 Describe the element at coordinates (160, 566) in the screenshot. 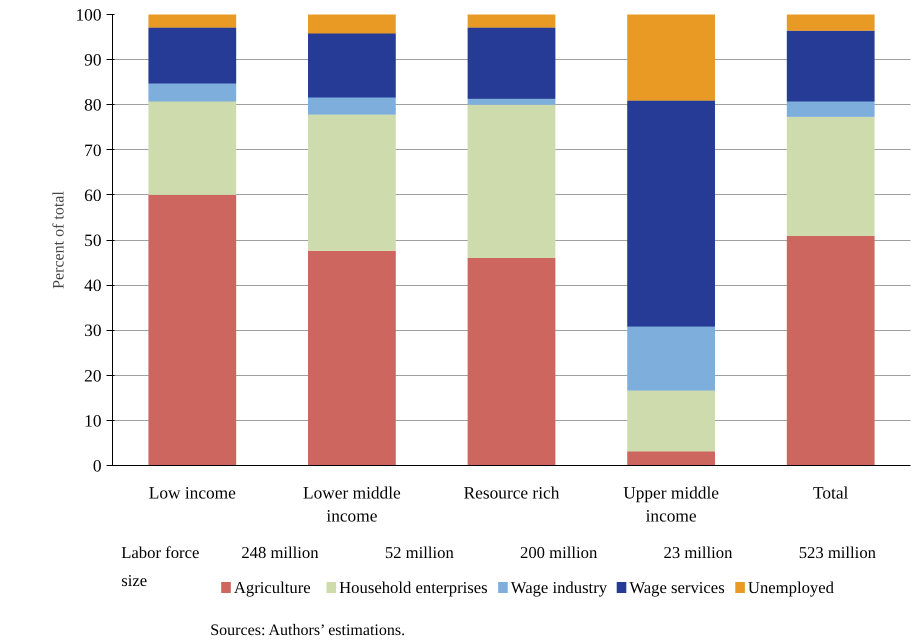

I see `text: Labor force size` at that location.